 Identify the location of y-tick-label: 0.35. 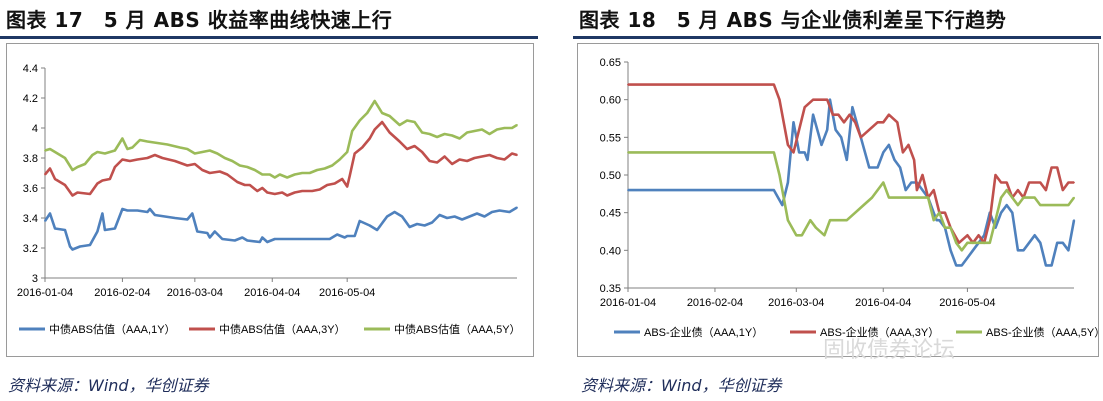
(610, 289).